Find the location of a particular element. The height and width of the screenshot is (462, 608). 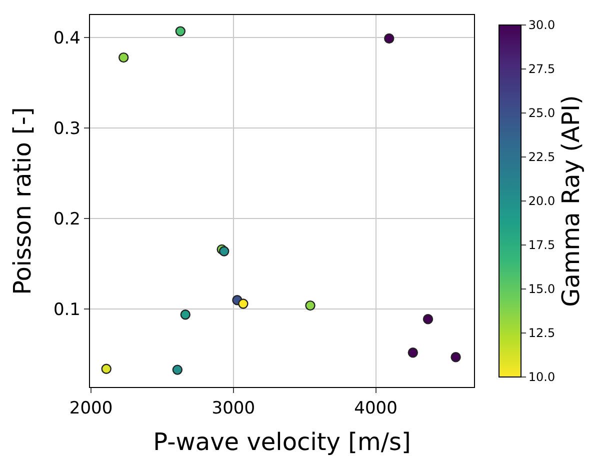

x-axis-title: P-wave velocity [m/s] is located at coordinates (282, 442).